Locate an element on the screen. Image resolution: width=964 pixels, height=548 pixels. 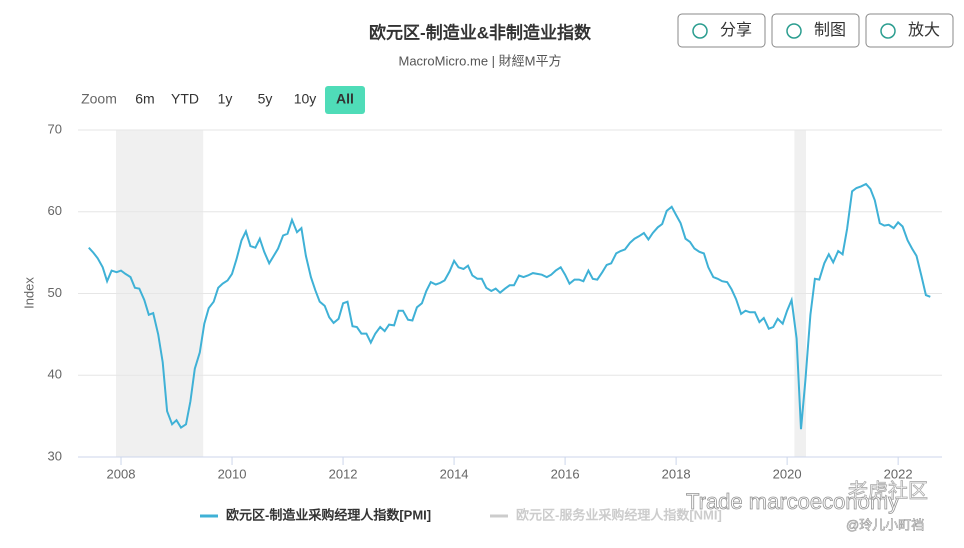
x-tick-label: 2022 is located at coordinates (898, 473).